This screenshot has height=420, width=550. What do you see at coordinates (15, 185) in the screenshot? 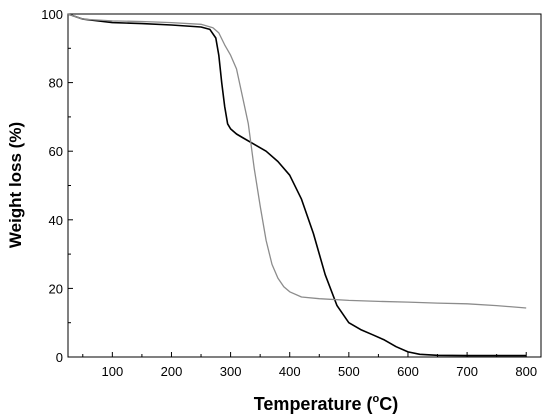
I see `y-axis-title: Weight loss (%)` at bounding box center [15, 185].